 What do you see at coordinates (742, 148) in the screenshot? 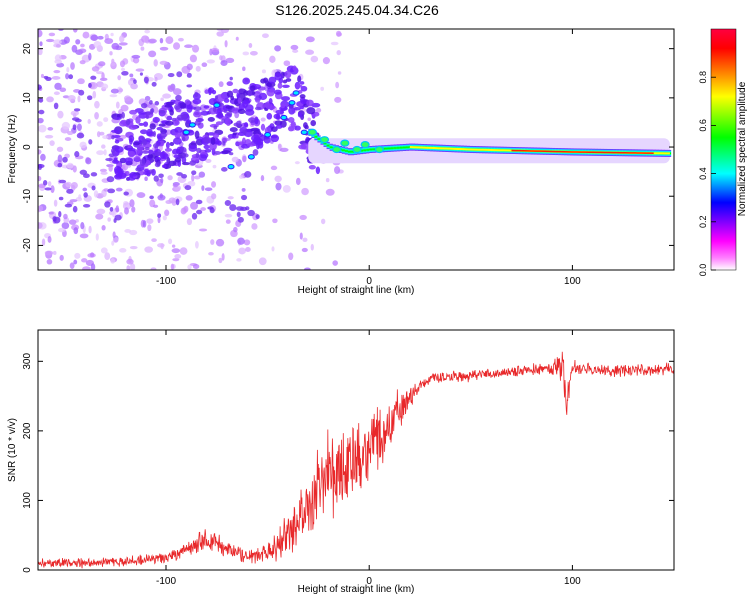
I see `colorbar-label: Normalized spectral amplitude` at bounding box center [742, 148].